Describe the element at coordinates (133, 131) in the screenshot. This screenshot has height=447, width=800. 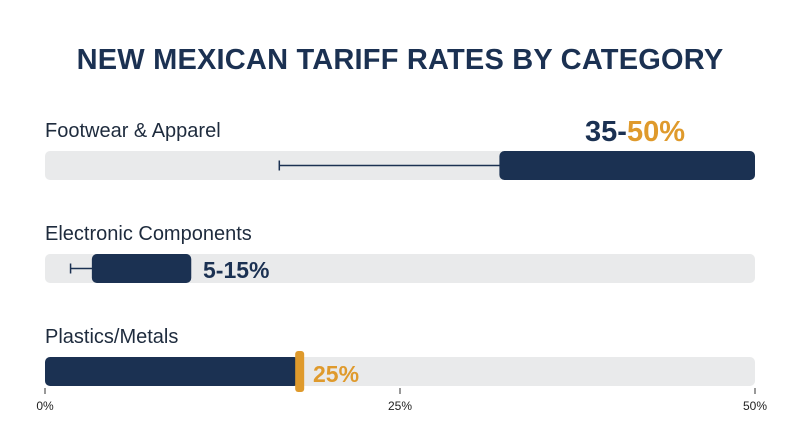
I see `category-label: Footwear & Apparel` at that location.